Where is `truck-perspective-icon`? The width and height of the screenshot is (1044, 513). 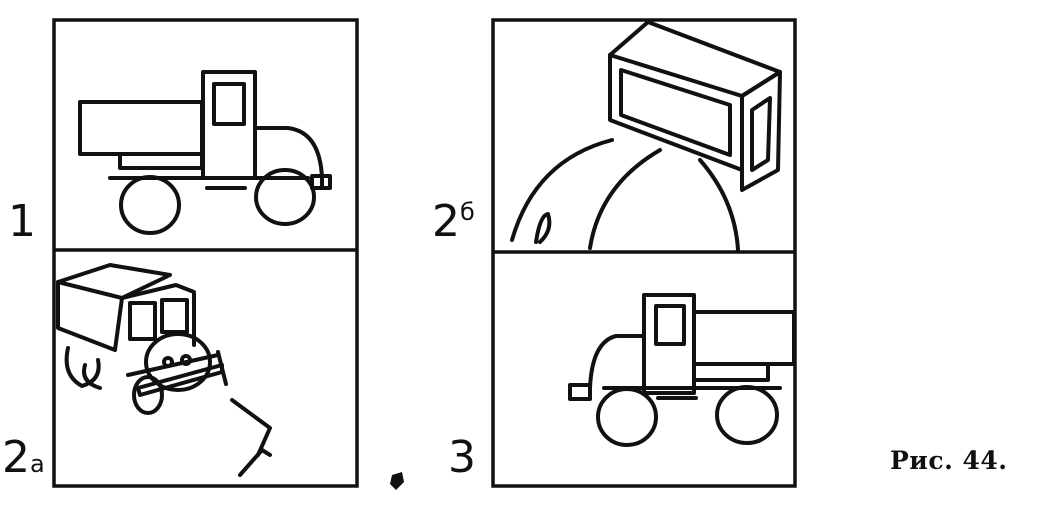
truck-perspective-icon is located at coordinates (164, 370).